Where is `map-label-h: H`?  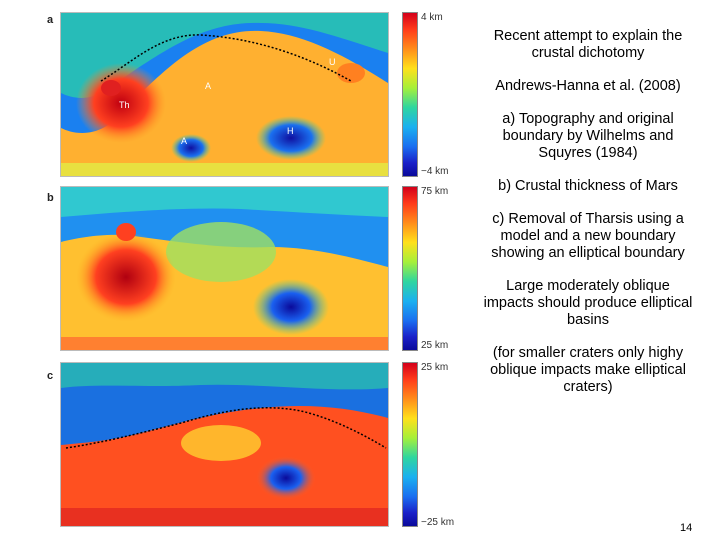 map-label-h: H is located at coordinates (290, 131).